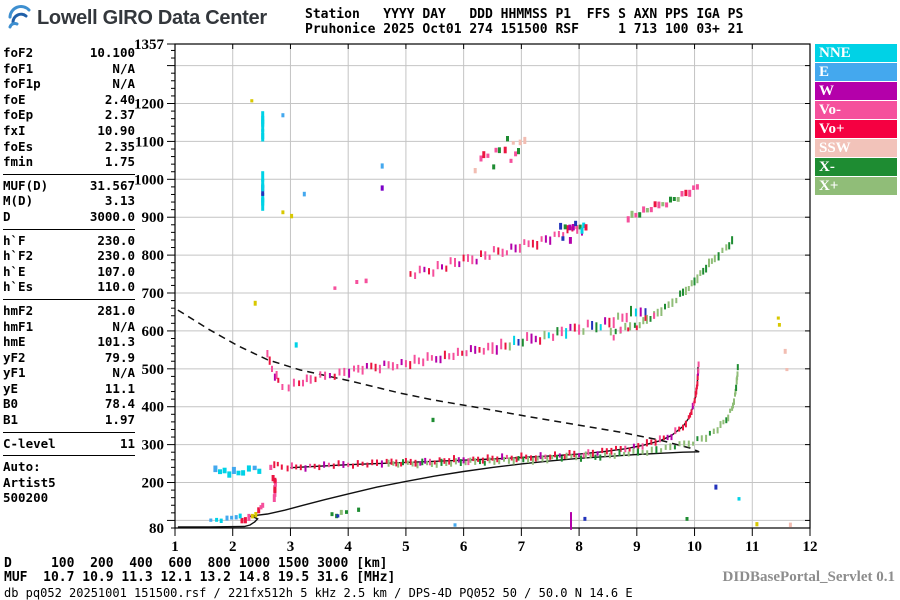 The height and width of the screenshot is (600, 900). What do you see at coordinates (69, 241) in the screenshot?
I see `param-row-hf: h`F 230.0` at bounding box center [69, 241].